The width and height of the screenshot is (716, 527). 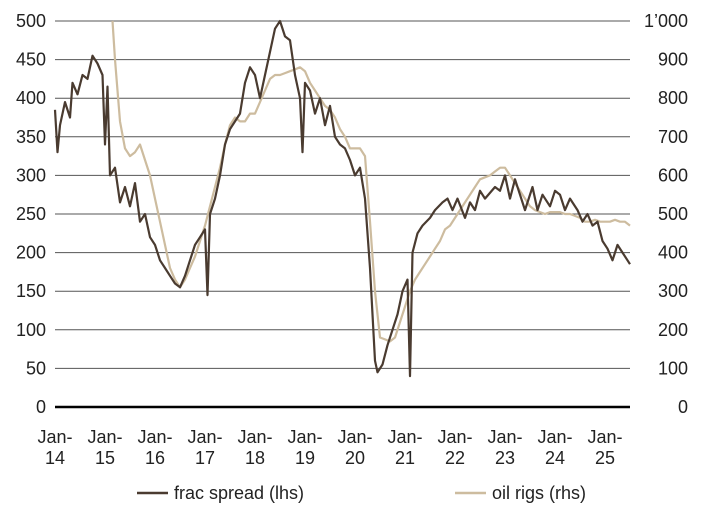 I want to click on right-tick-label: 800, so click(x=673, y=98).